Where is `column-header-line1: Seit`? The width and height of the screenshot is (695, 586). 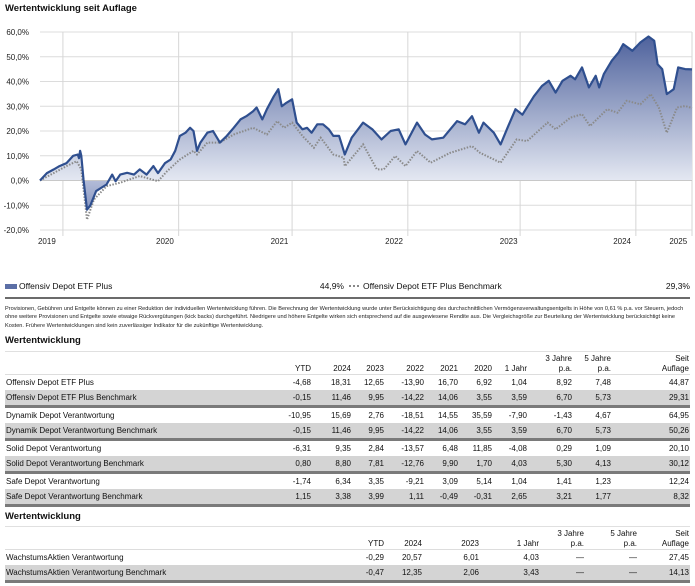
column-header-line1: Seit is located at coordinates (682, 533).